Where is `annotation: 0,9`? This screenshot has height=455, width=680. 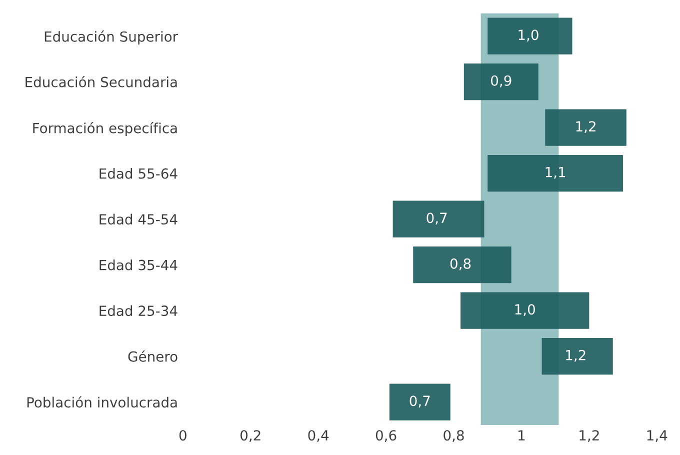
annotation: 0,9 is located at coordinates (501, 81).